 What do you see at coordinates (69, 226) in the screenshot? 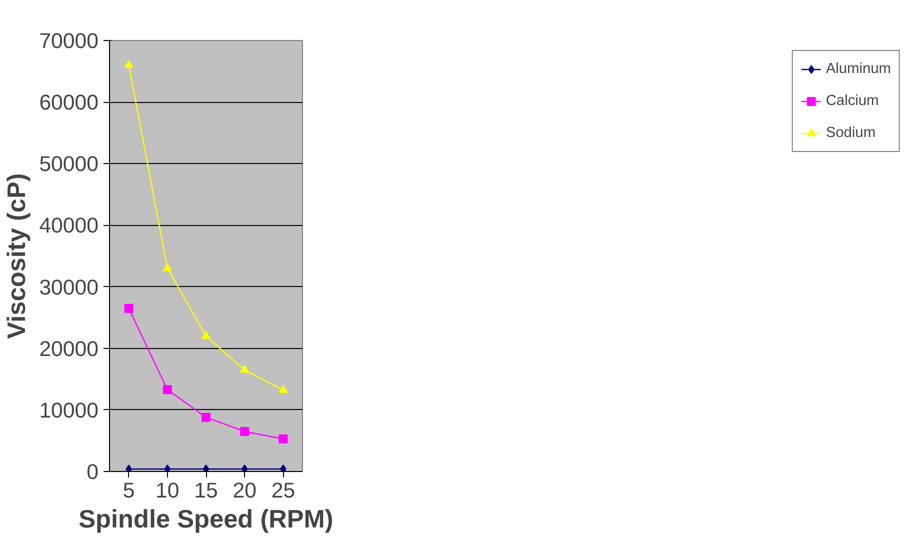
I see `y-tick-label: 40000` at bounding box center [69, 226].